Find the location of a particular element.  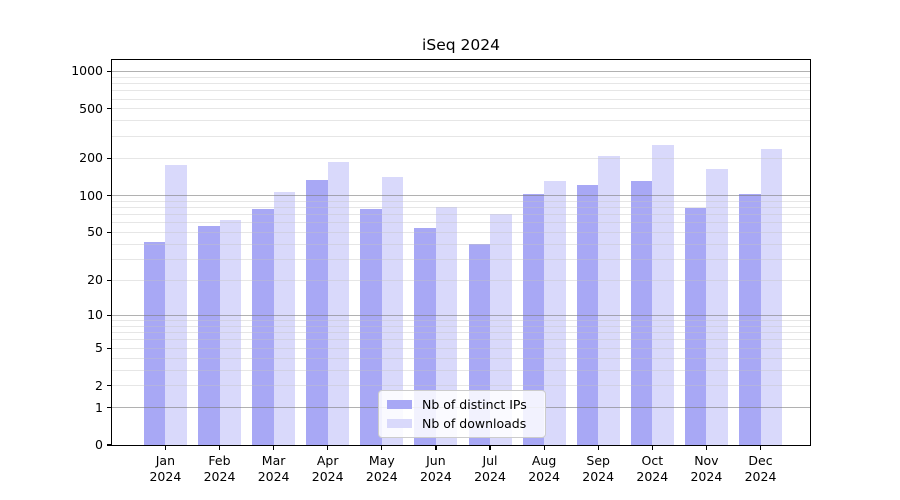

x-tick-month: Apr is located at coordinates (327, 460).